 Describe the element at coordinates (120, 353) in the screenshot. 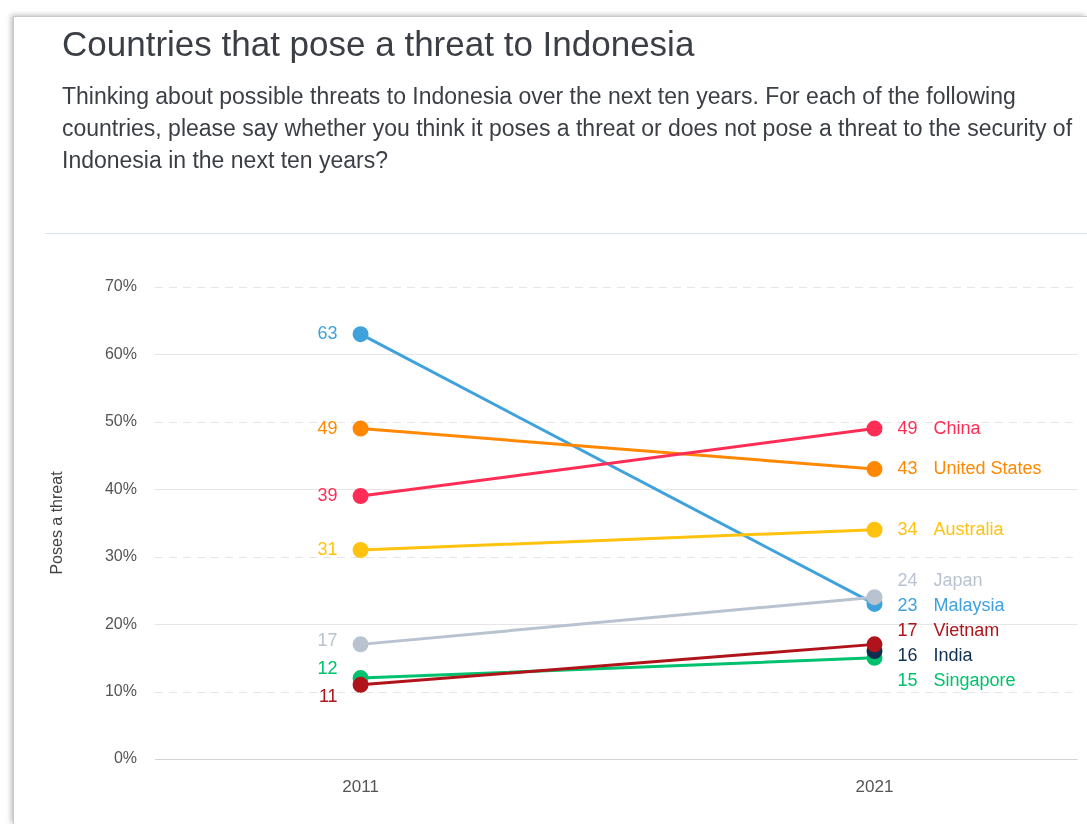

I see `y-tick-label: 60%` at that location.